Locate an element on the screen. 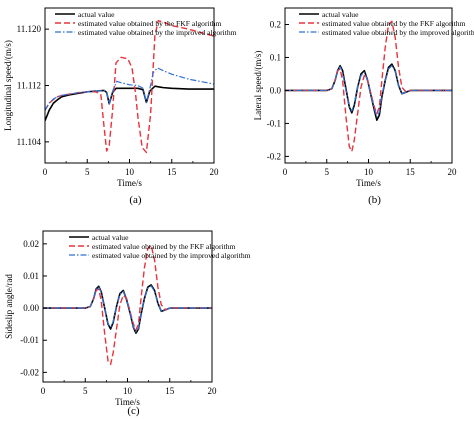 Image resolution: width=474 pixels, height=422 pixels. y-tick-label: 0.01 is located at coordinates (31, 276).